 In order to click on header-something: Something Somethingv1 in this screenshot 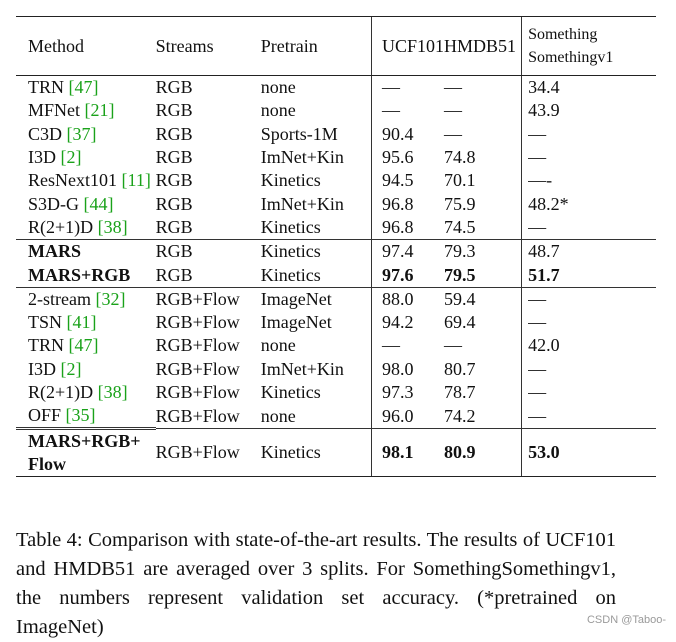, I will do `click(588, 46)`.